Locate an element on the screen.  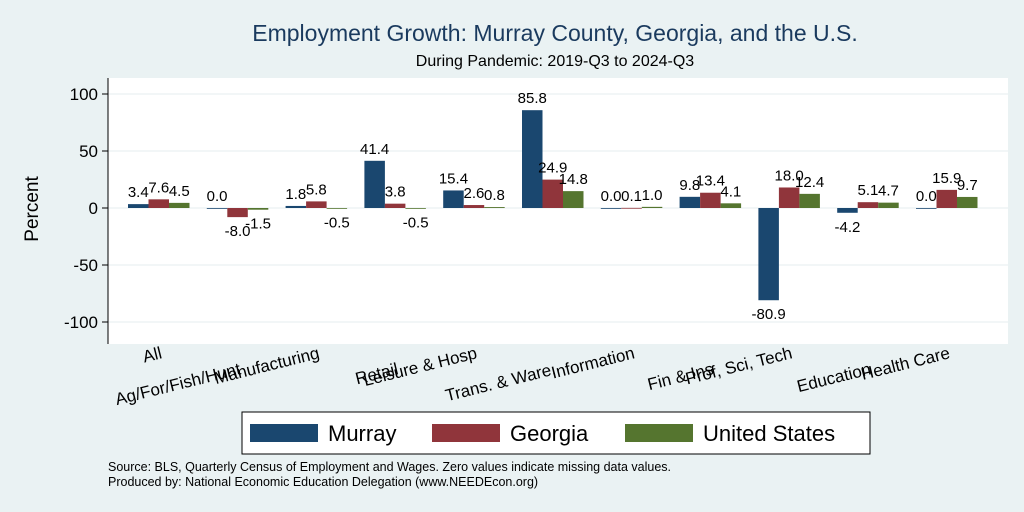
data-label: -8.0 is located at coordinates (238, 231).